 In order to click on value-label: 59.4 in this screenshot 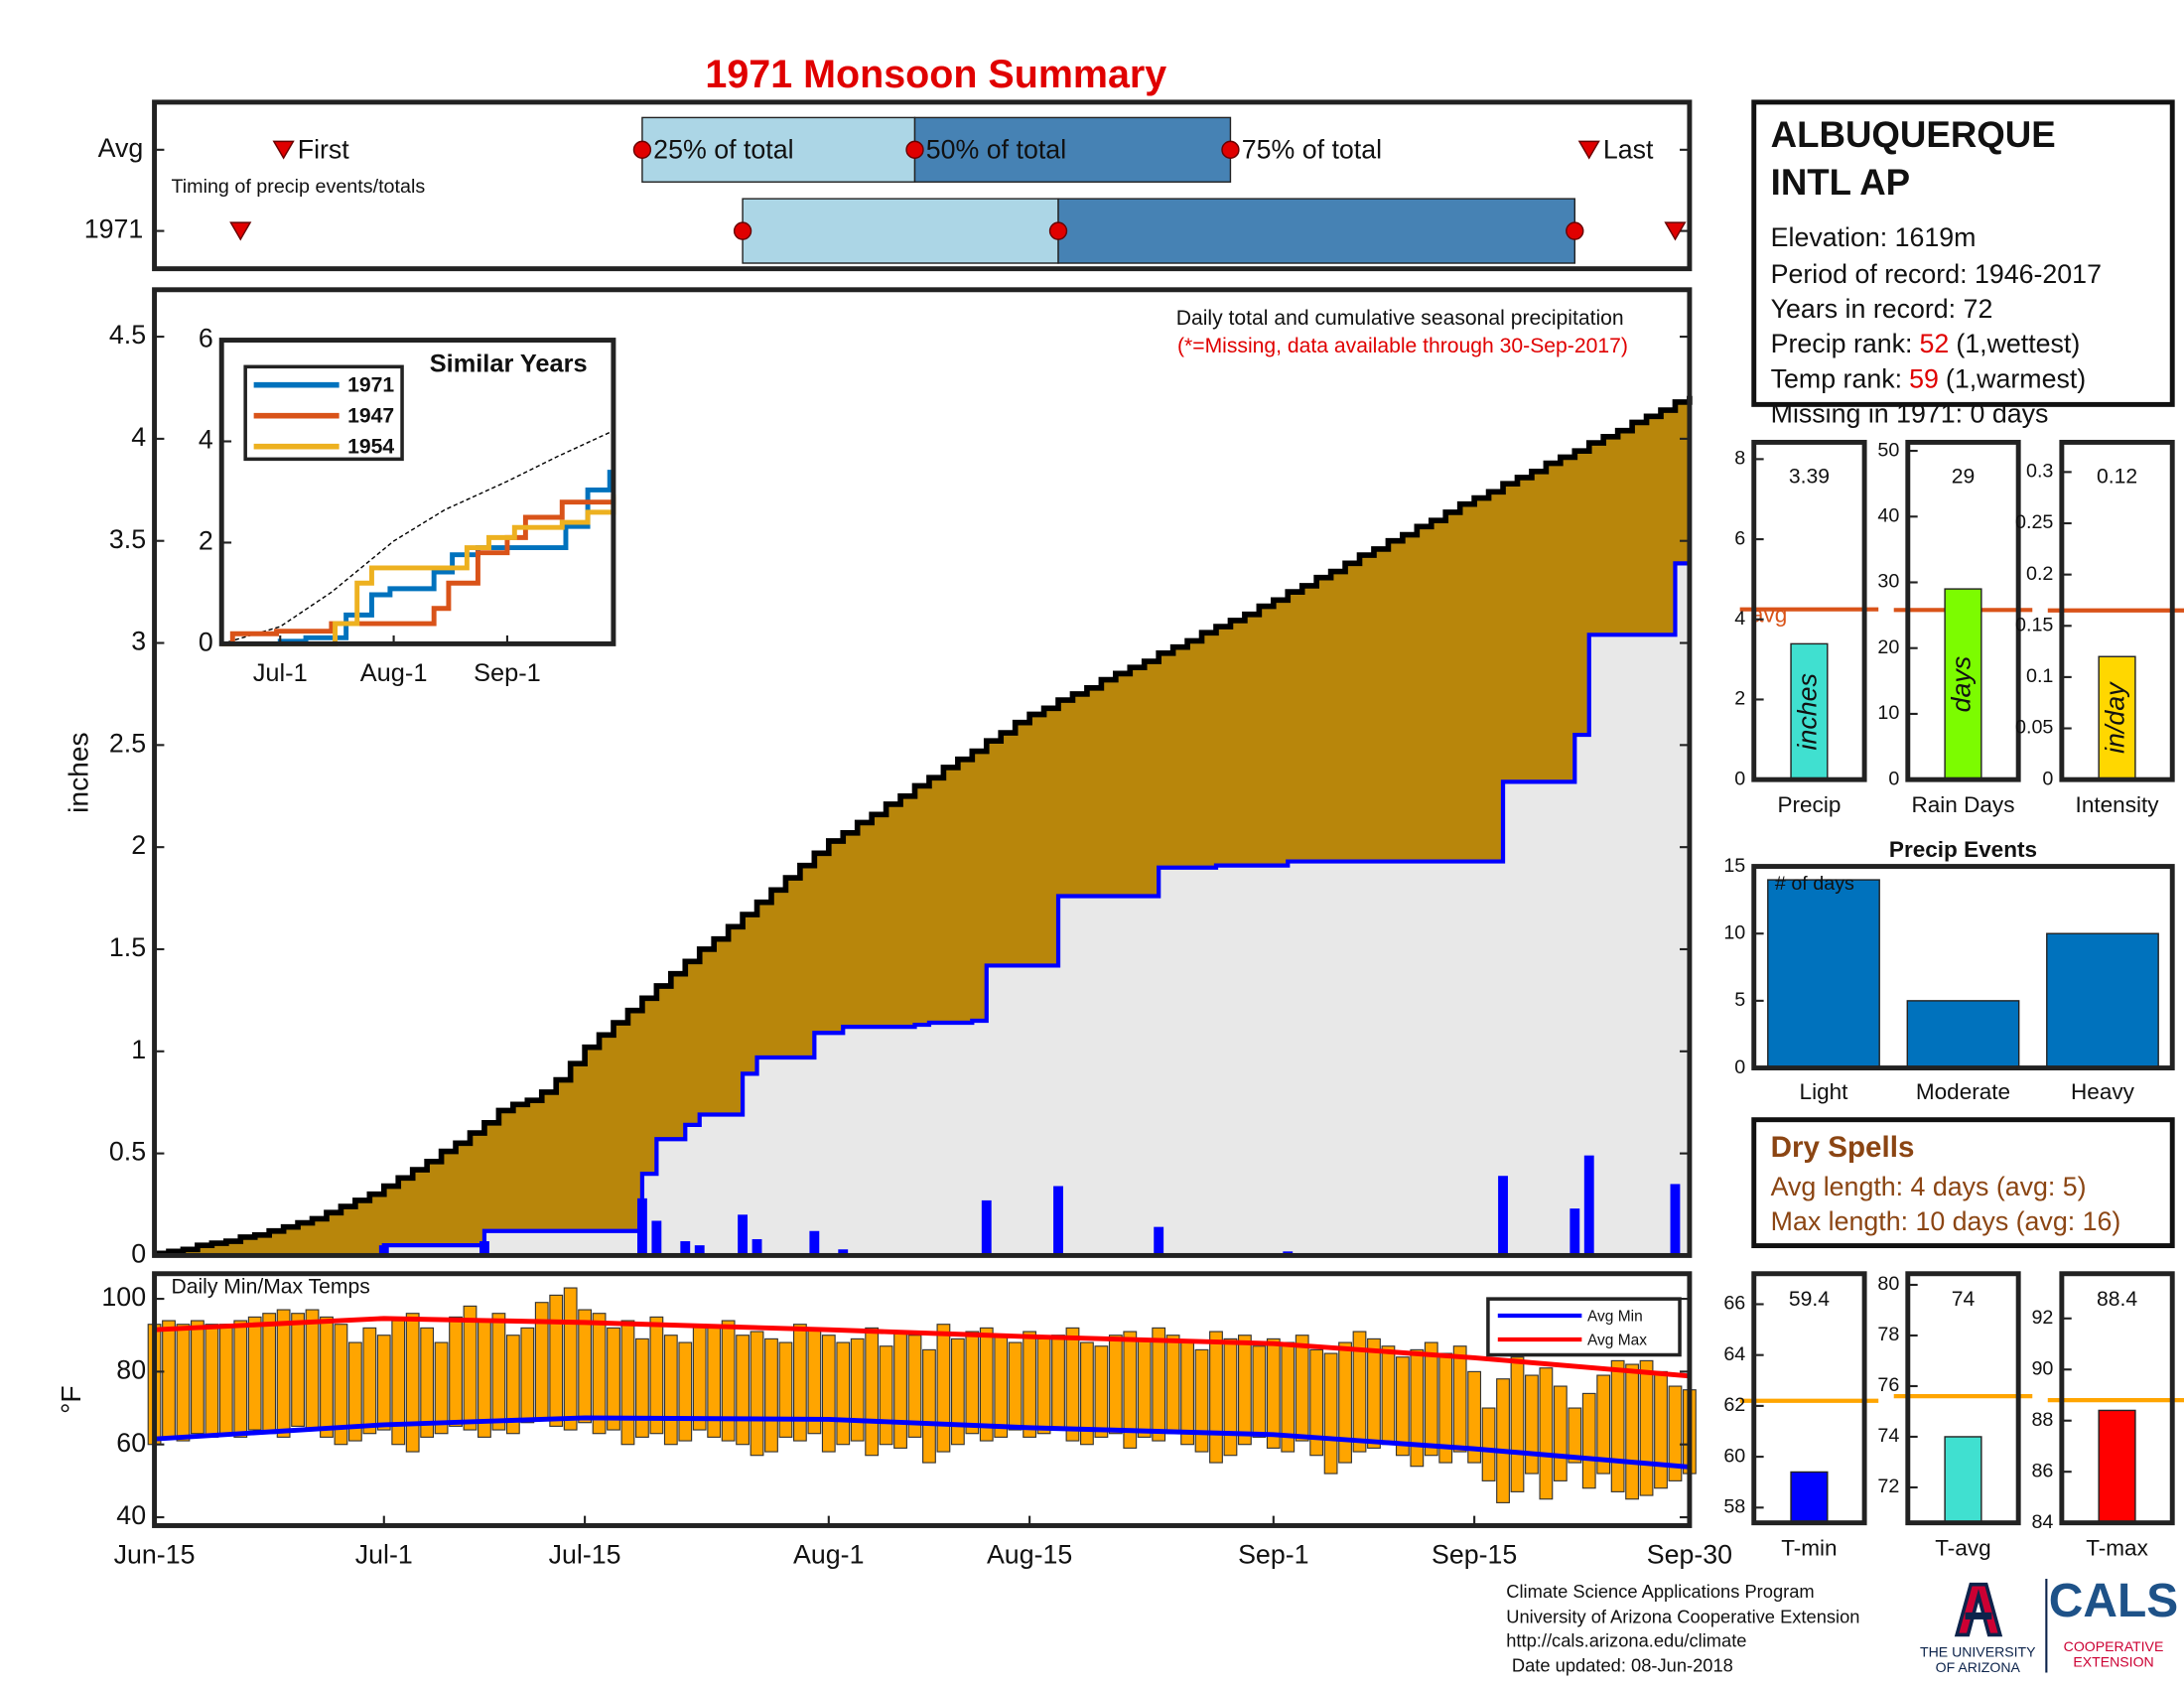, I will do `click(1809, 1299)`.